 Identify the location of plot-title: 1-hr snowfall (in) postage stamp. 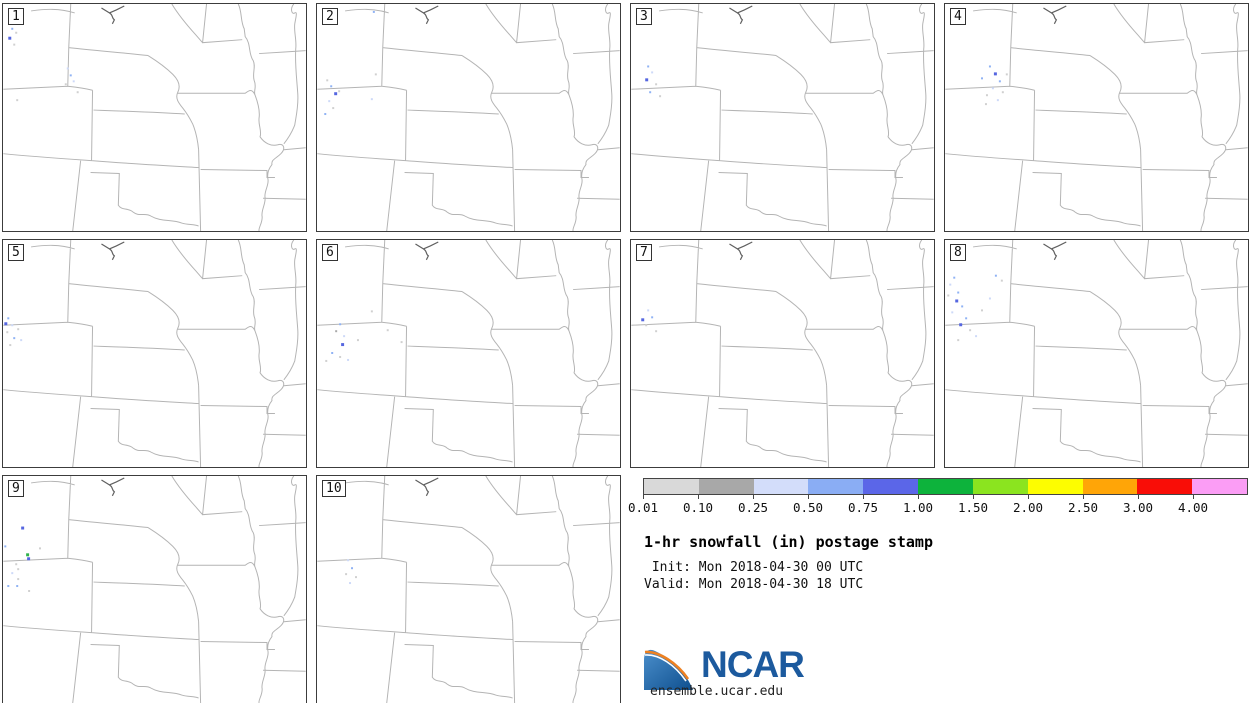
(788, 542).